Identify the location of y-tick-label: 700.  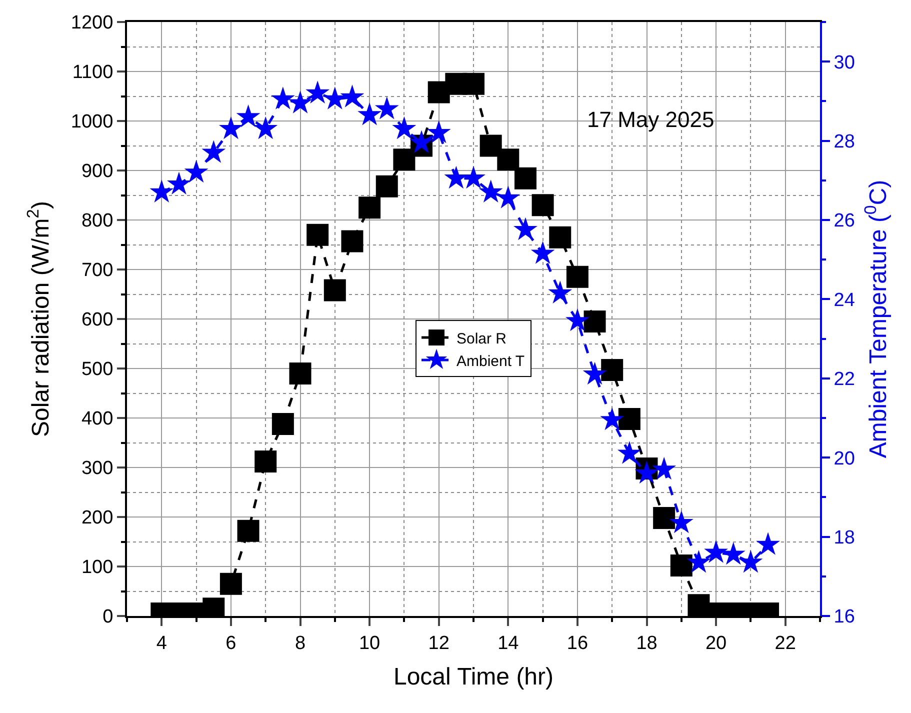
(97, 271).